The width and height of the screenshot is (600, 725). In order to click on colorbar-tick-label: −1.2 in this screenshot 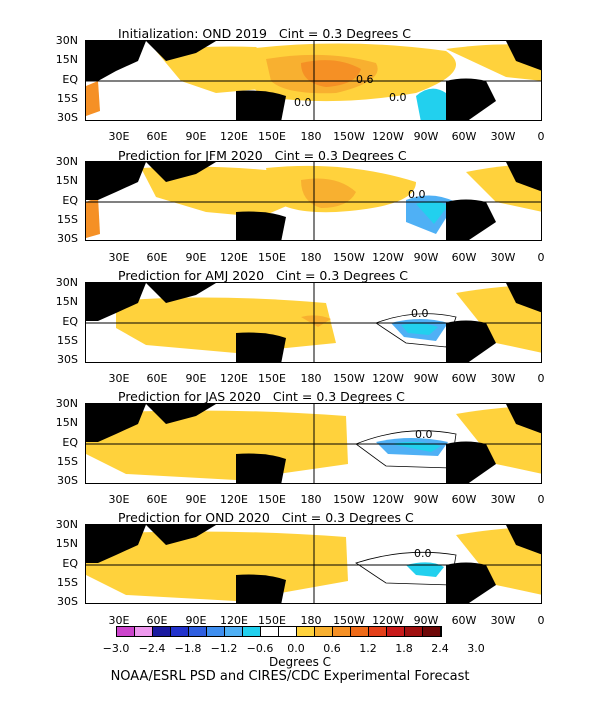, I will do `click(224, 648)`.